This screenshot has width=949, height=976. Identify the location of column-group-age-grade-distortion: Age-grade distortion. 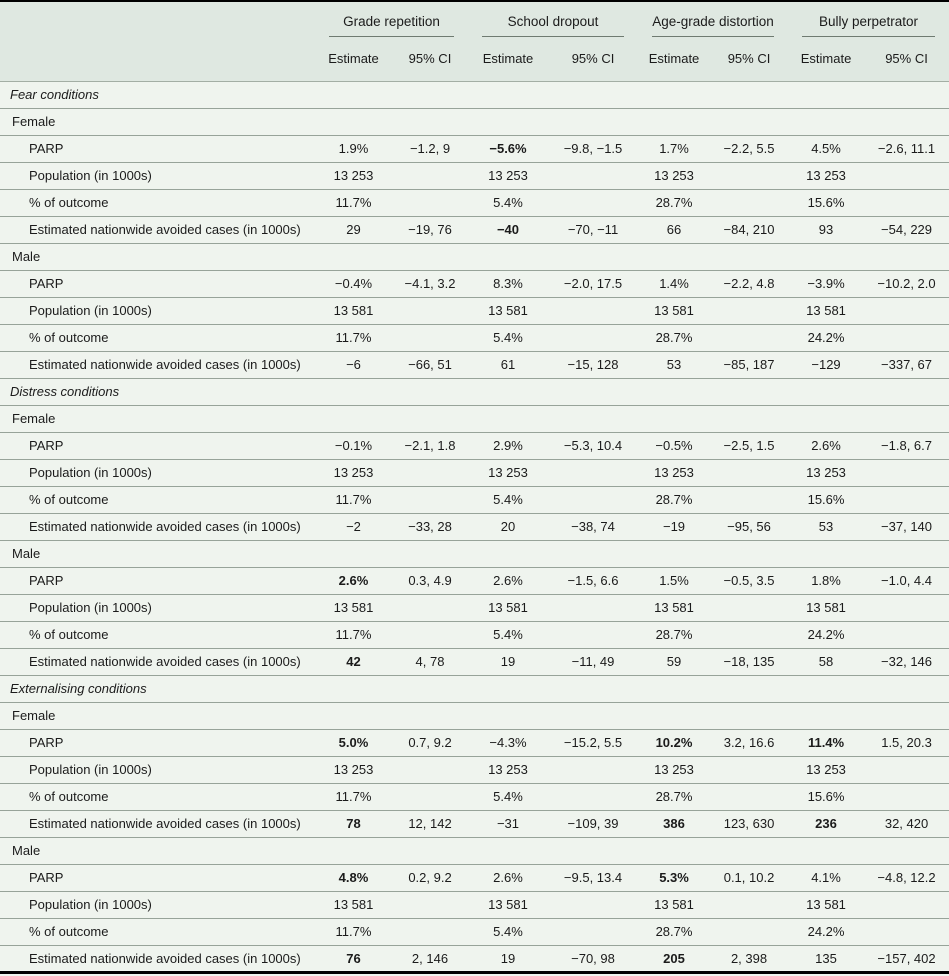
(713, 19).